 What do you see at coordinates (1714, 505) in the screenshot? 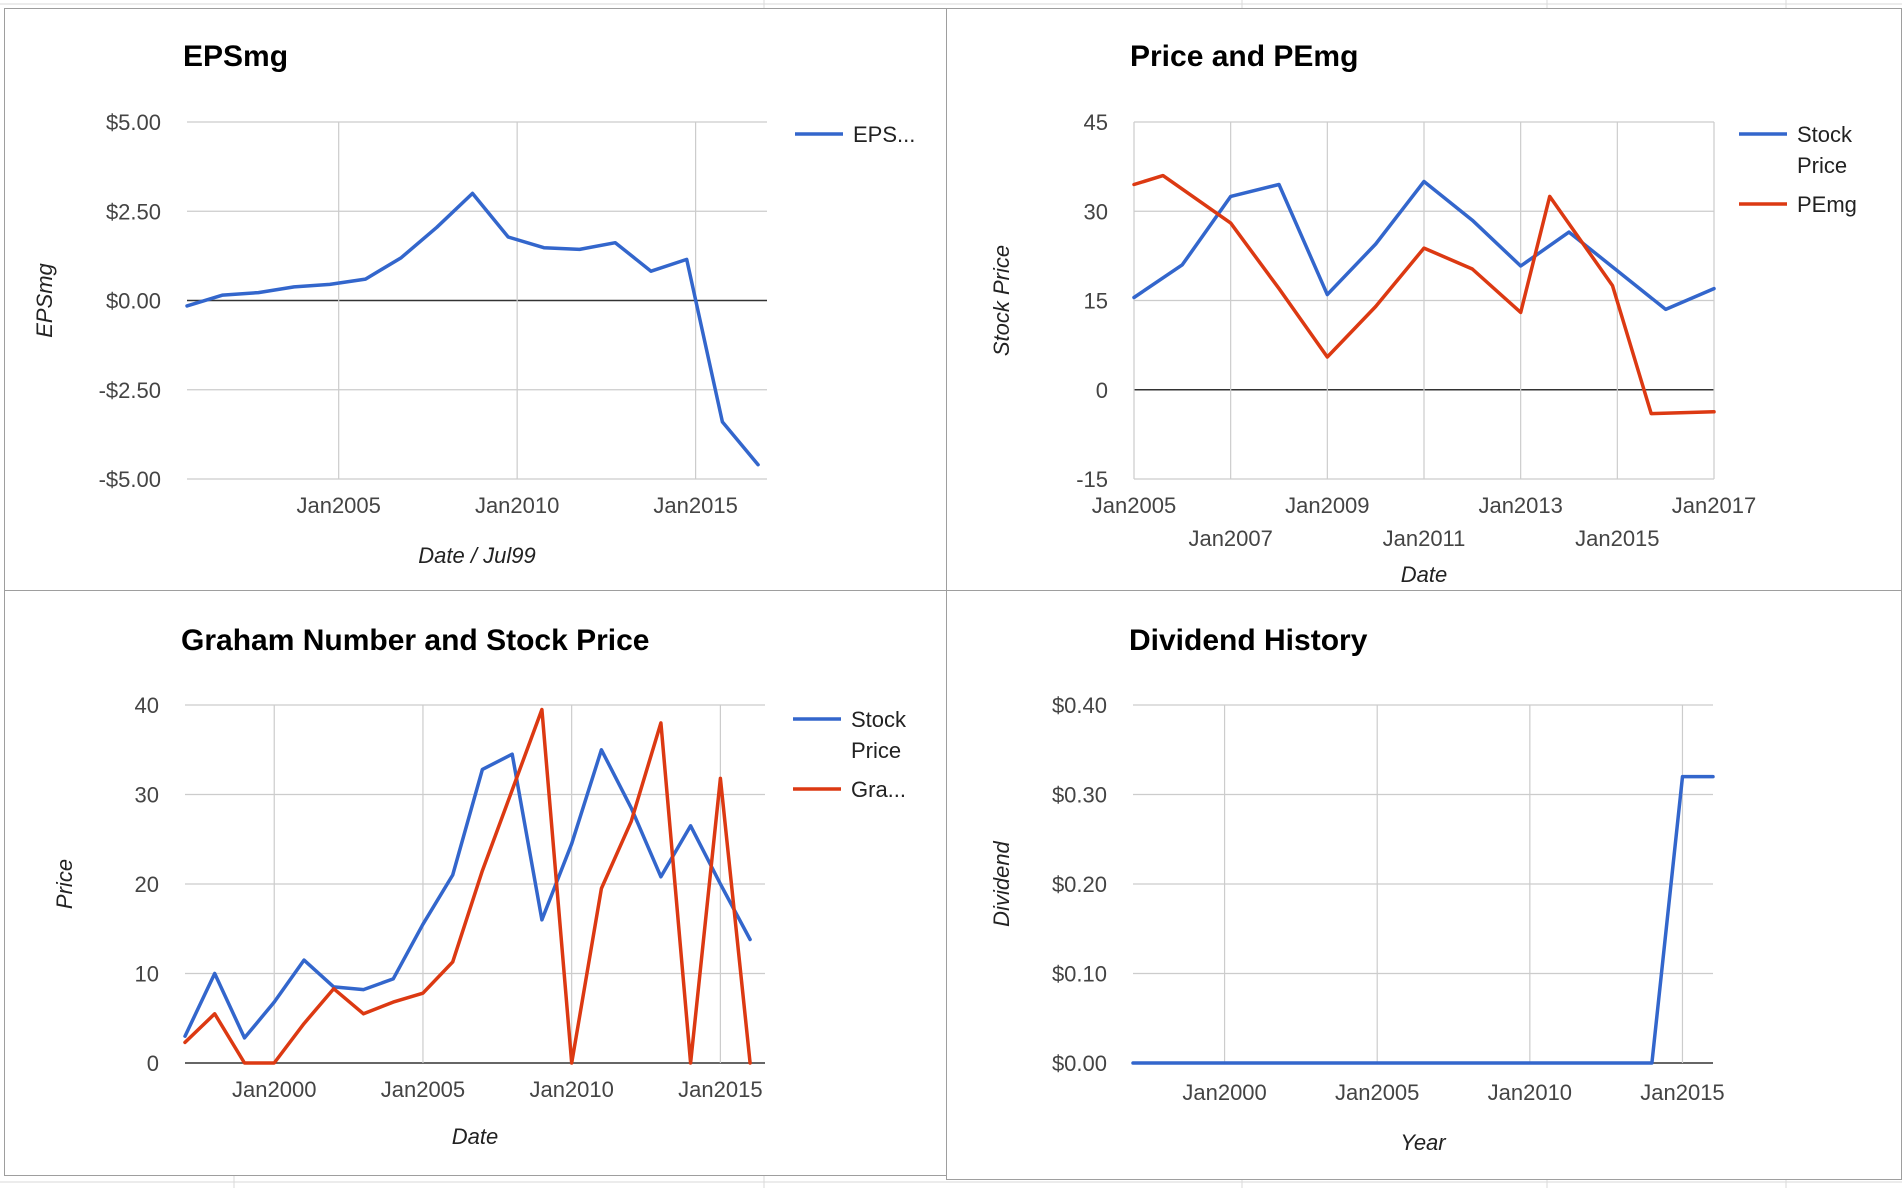
I see `x-tick-label: Jan2017` at bounding box center [1714, 505].